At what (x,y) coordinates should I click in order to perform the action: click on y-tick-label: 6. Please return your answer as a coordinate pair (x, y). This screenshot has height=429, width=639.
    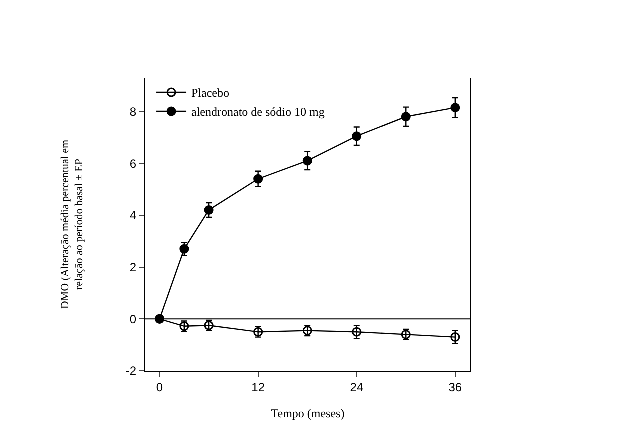
    Looking at the image, I should click on (133, 163).